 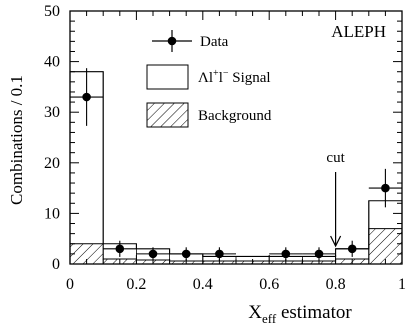 What do you see at coordinates (336, 241) in the screenshot?
I see `cut-arrowhead` at bounding box center [336, 241].